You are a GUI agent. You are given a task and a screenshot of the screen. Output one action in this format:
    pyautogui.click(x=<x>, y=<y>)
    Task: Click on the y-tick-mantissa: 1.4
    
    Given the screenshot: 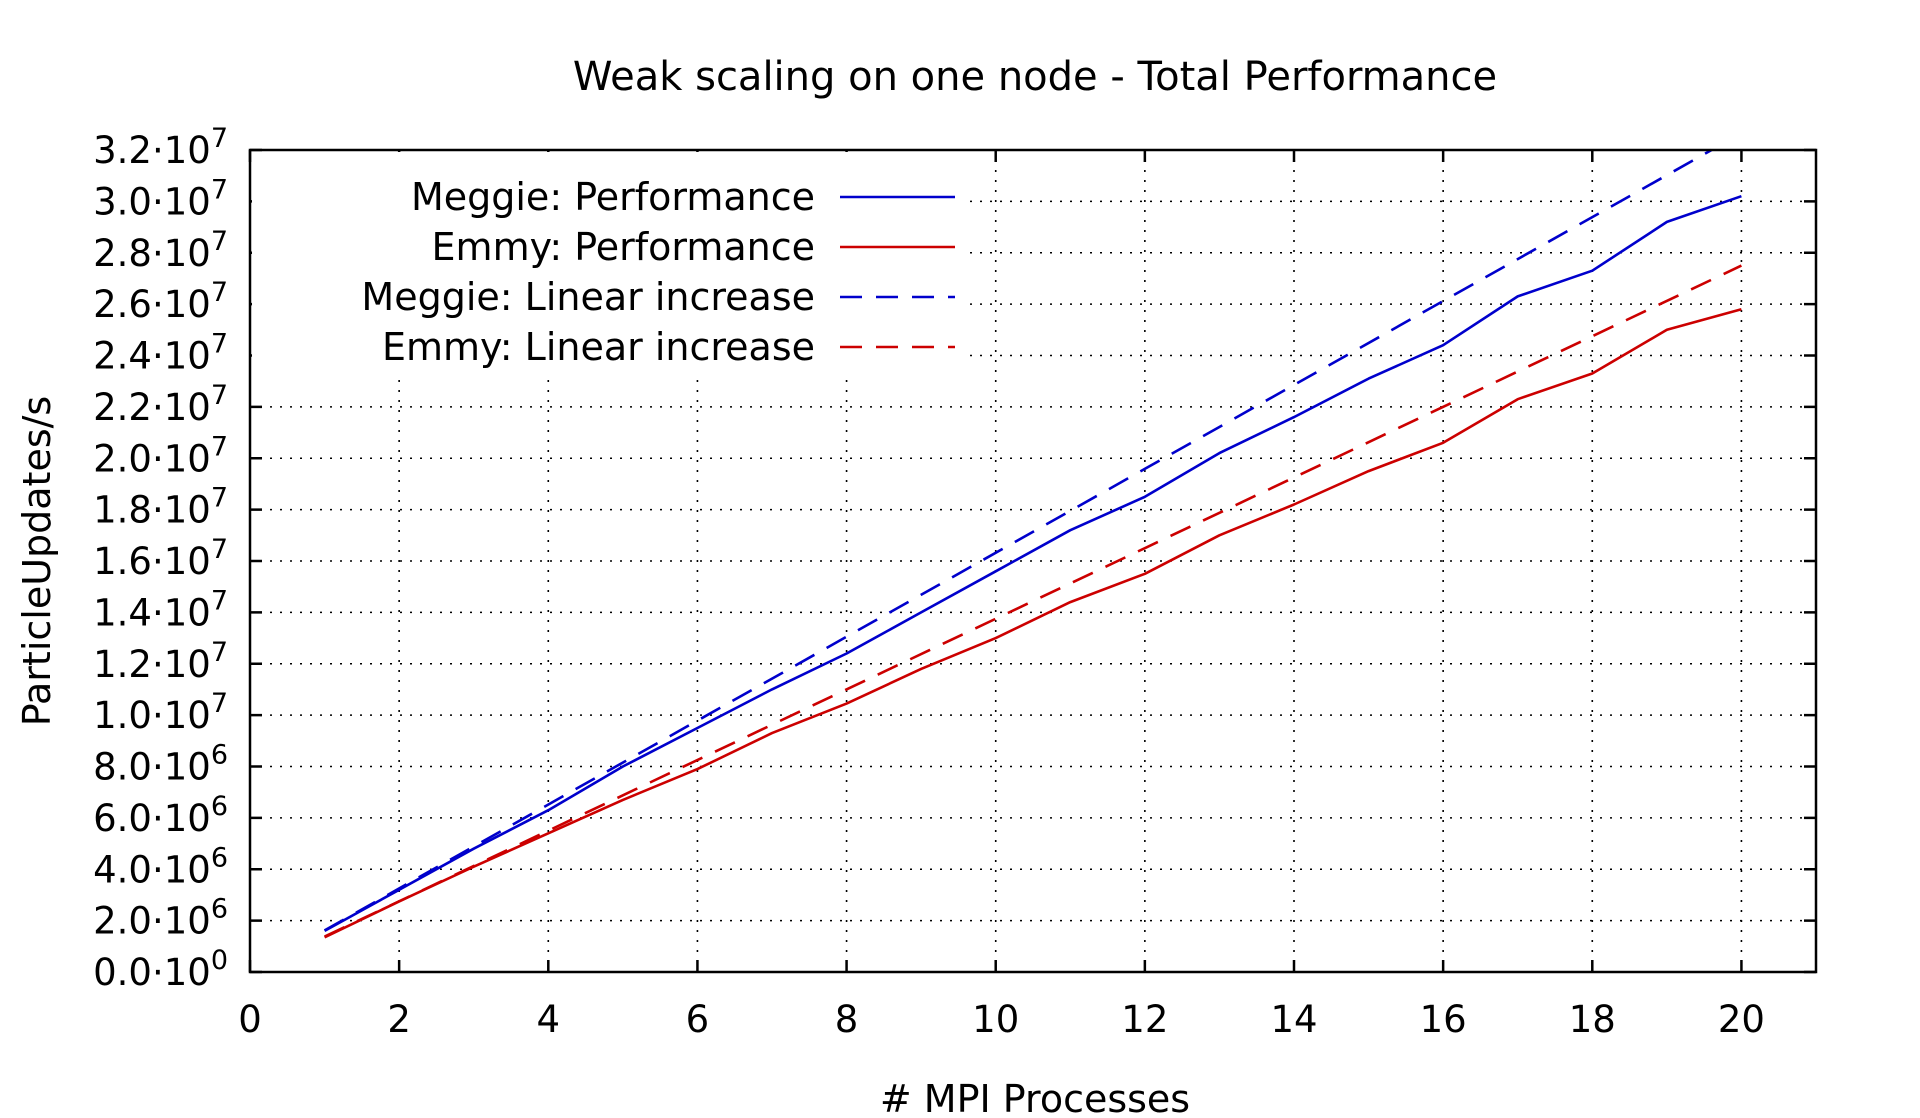 What is the action you would take?
    pyautogui.click(x=122, y=612)
    